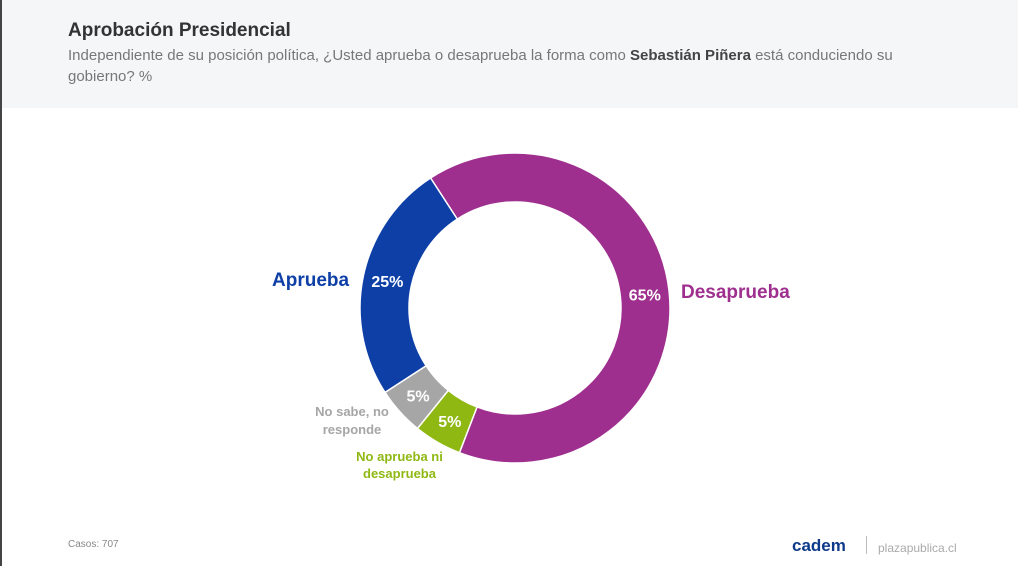 Image resolution: width=1018 pixels, height=566 pixels. I want to click on cadem-logo: cadem, so click(819, 545).